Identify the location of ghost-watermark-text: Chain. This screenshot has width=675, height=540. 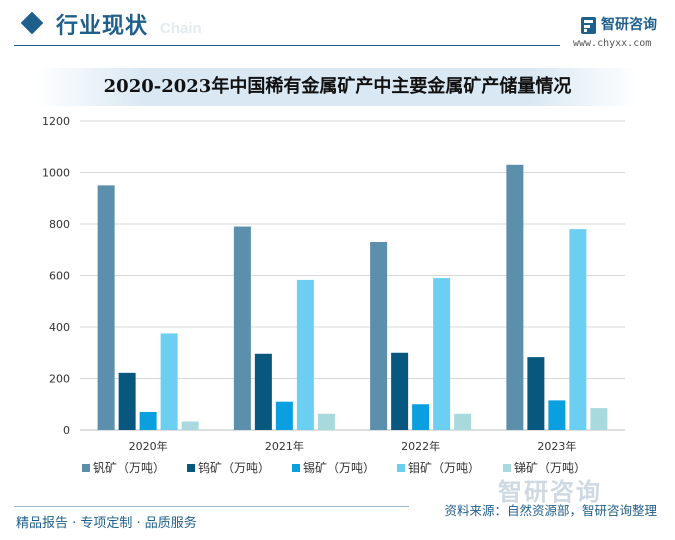
(181, 28).